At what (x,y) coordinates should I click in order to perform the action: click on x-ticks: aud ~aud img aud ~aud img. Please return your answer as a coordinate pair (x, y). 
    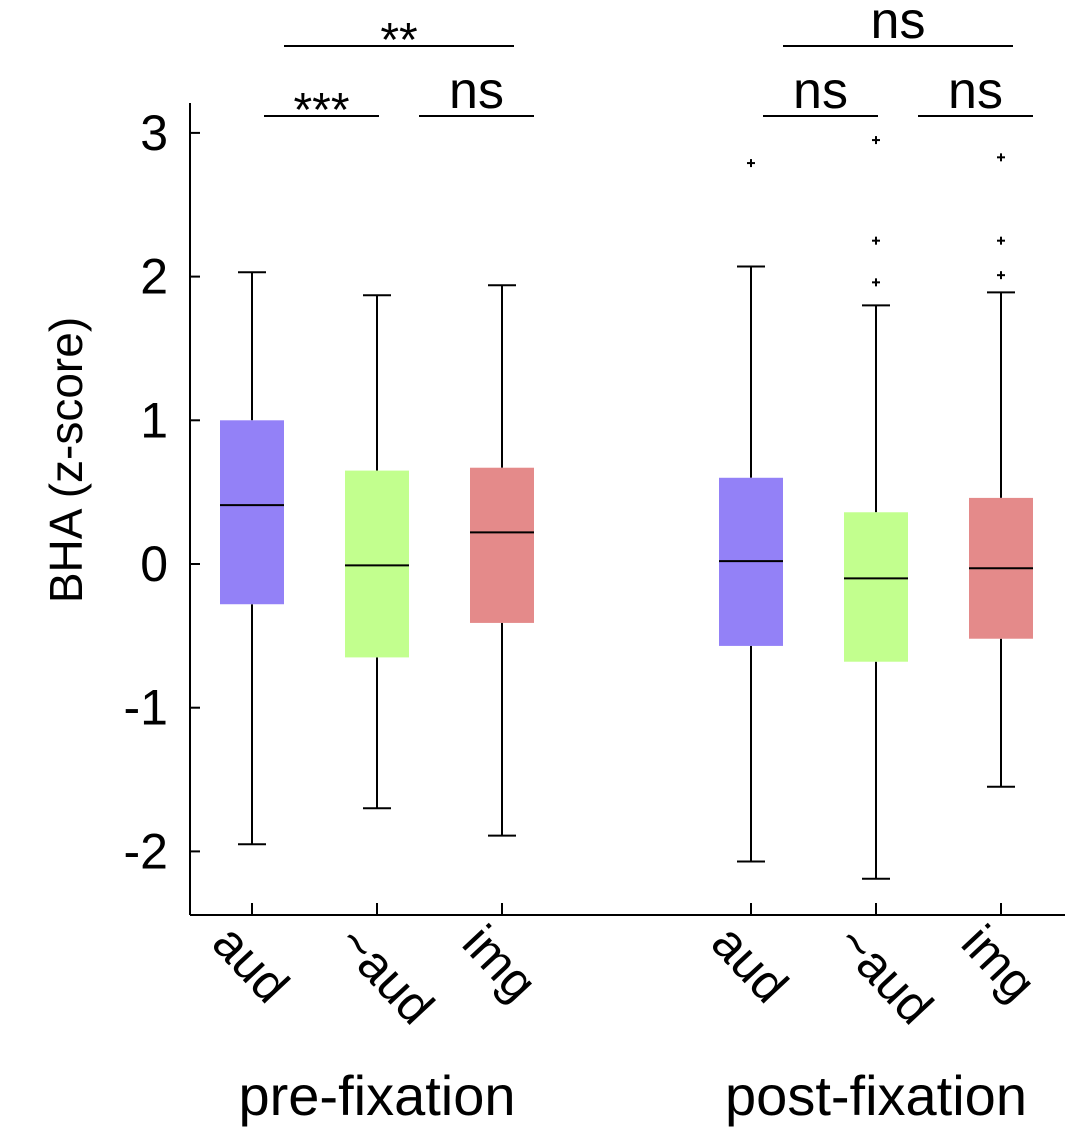
    Looking at the image, I should click on (624, 969).